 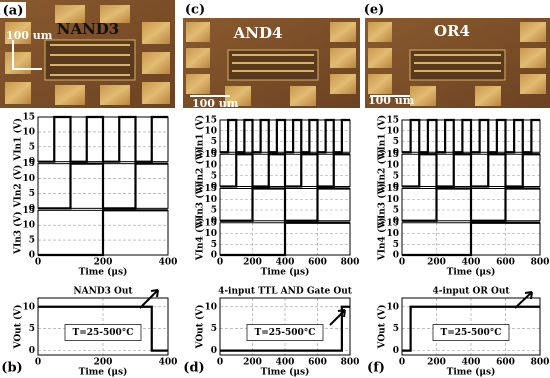 What do you see at coordinates (149, 299) in the screenshot?
I see `arrow` at bounding box center [149, 299].